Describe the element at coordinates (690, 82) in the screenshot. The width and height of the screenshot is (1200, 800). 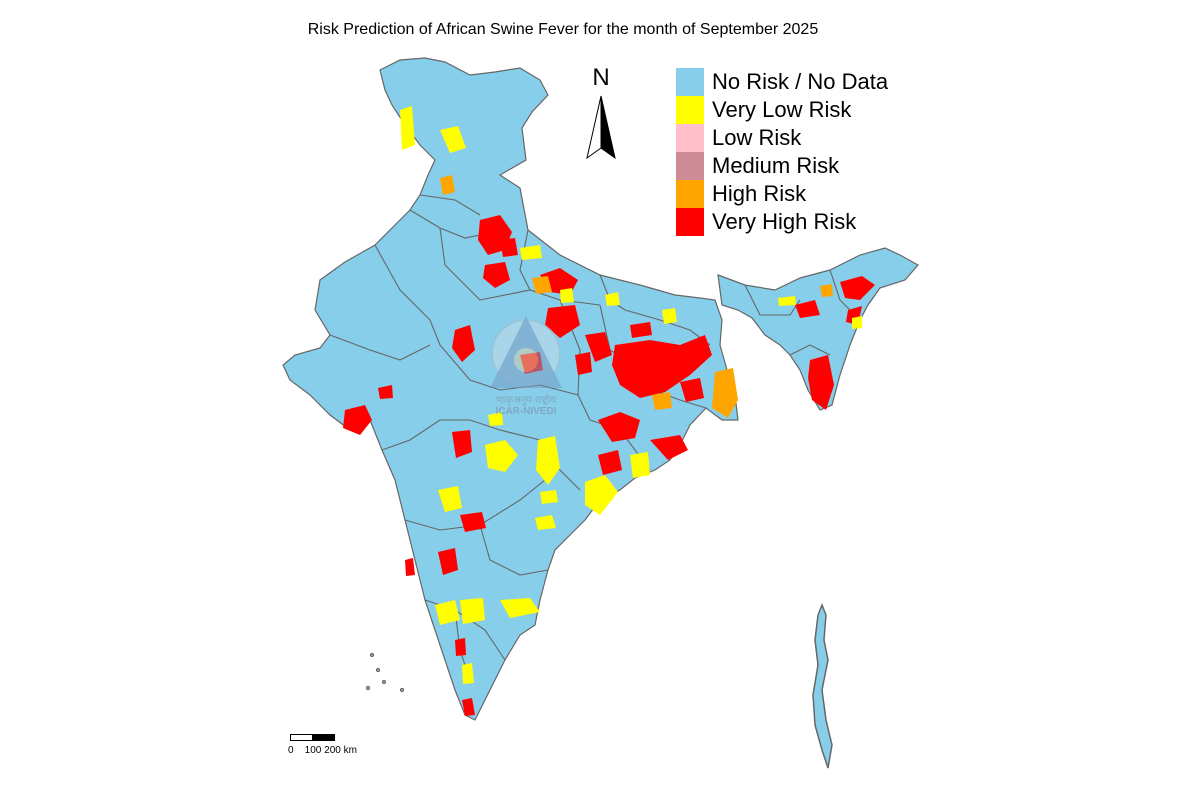
I see `legend-swatch-no-risk` at that location.